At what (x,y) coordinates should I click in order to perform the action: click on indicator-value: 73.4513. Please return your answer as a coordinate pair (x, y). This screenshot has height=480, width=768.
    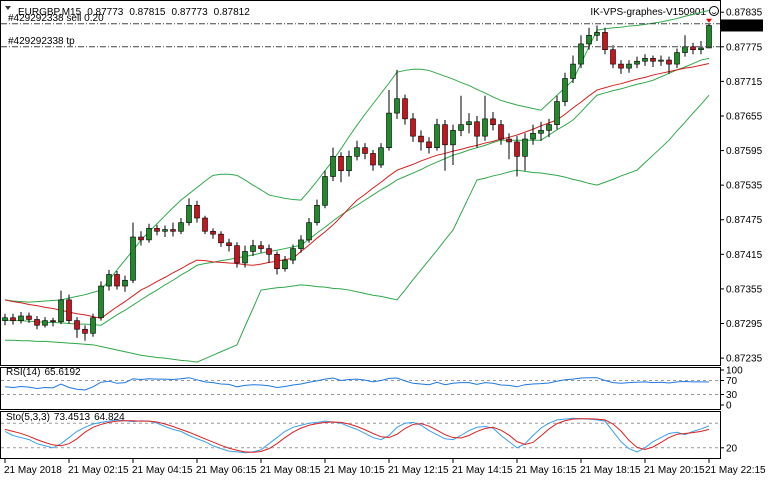
    Looking at the image, I should click on (72, 417).